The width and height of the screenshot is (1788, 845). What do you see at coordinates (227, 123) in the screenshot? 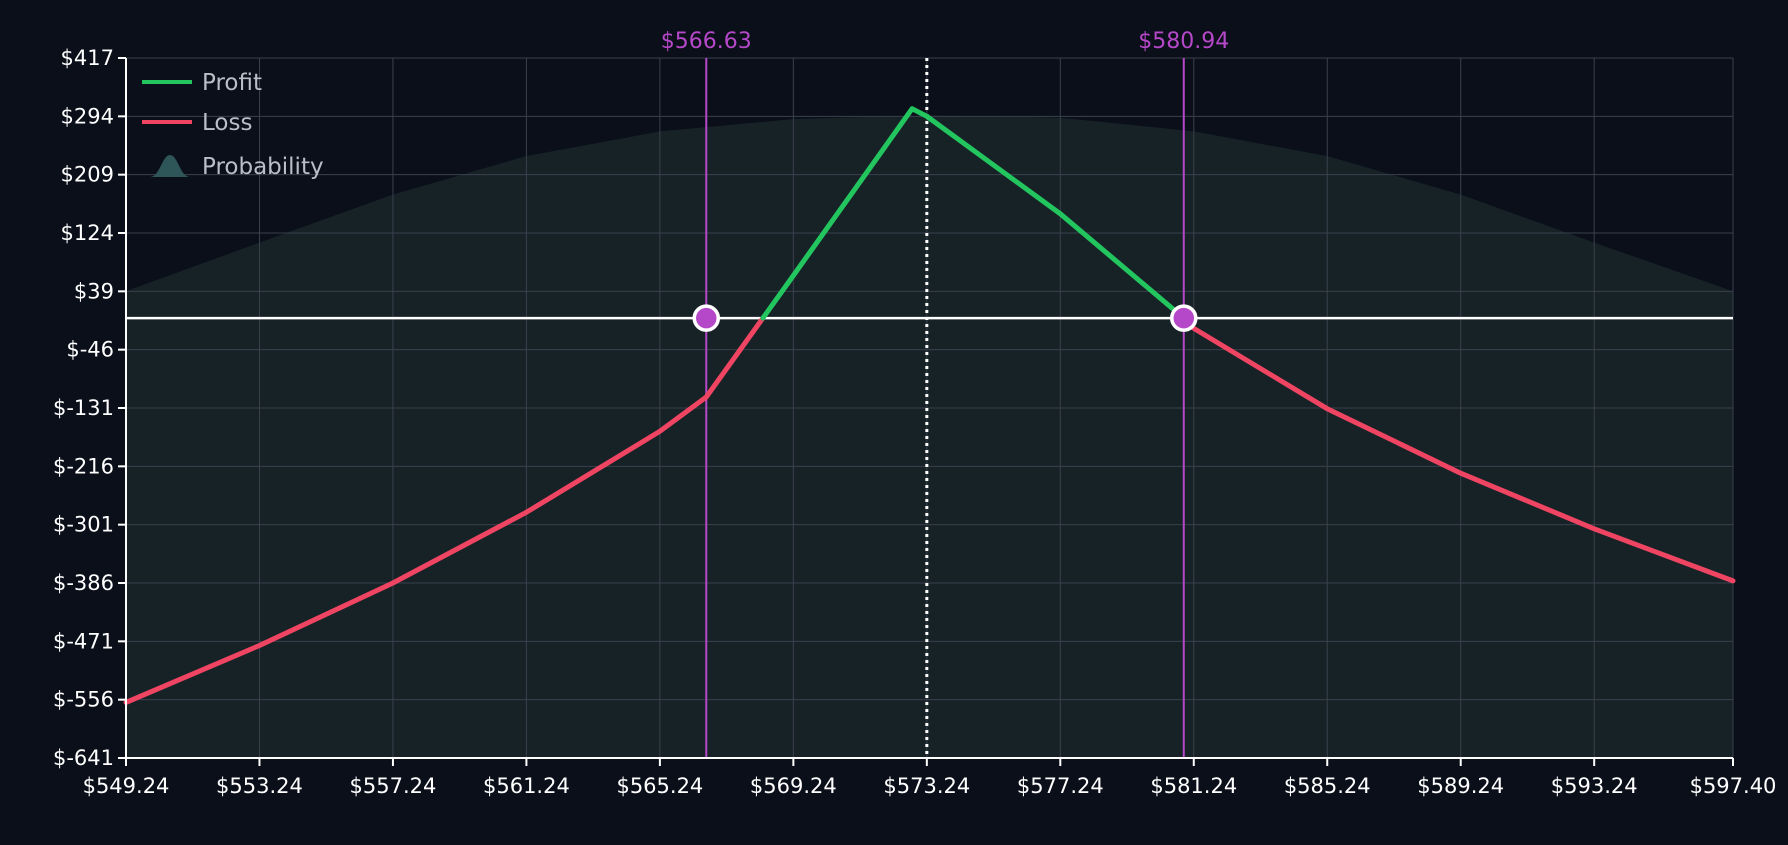
I see `legend-label-loss: Loss` at bounding box center [227, 123].